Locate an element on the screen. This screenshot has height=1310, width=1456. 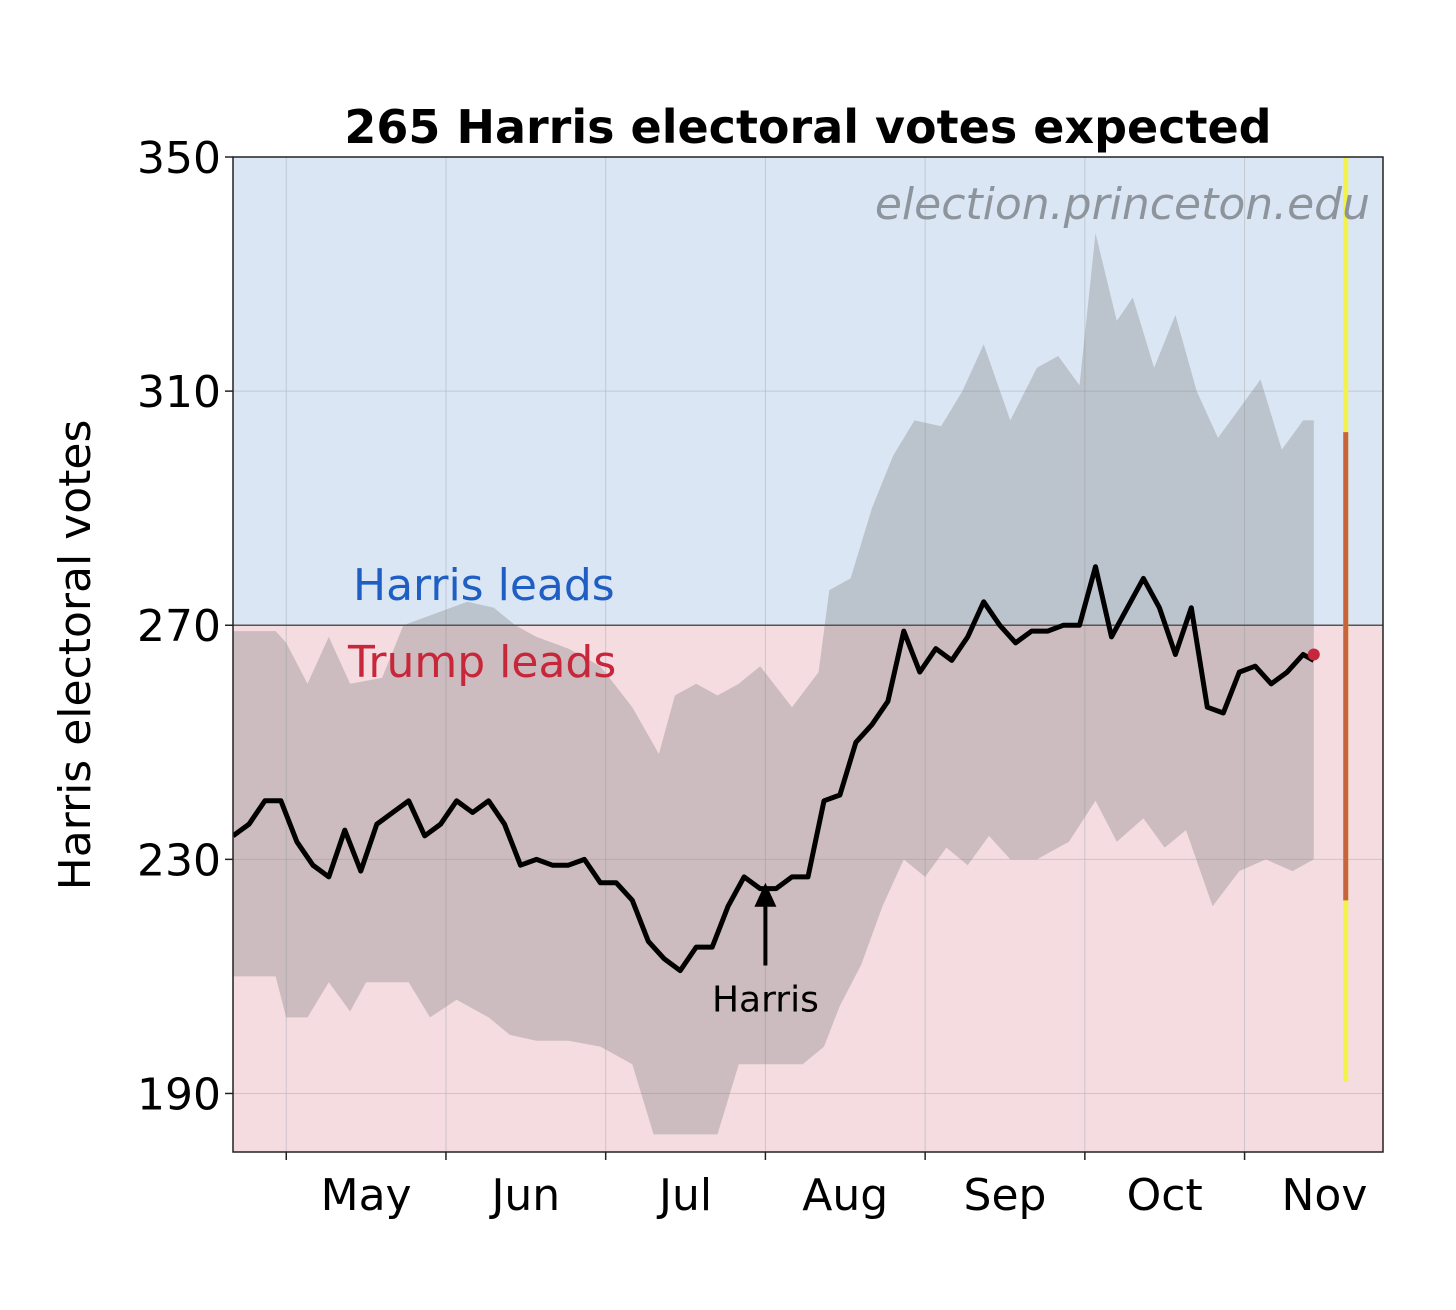
trump-leads-label: Trump leads is located at coordinates (481, 662).